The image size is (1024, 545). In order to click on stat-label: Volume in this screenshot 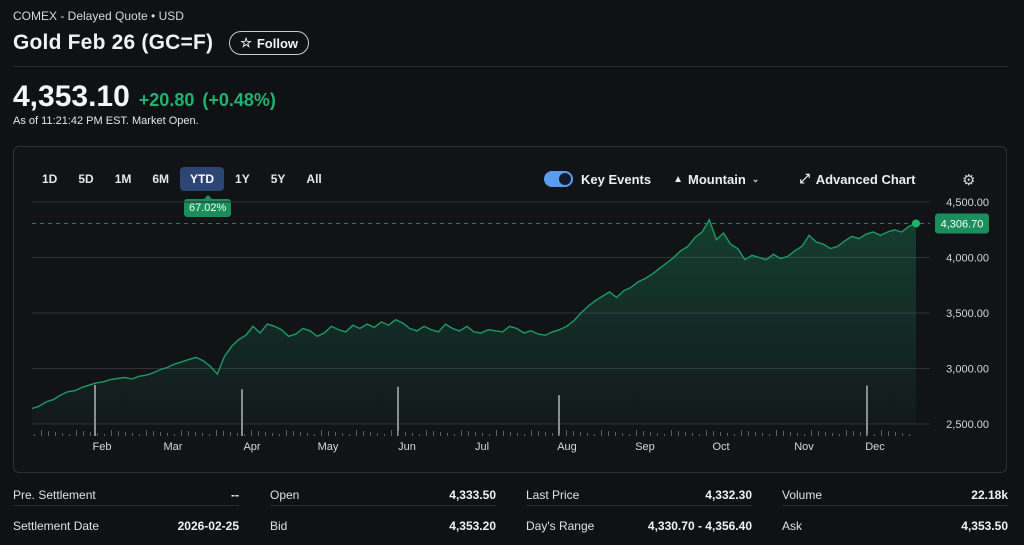, I will do `click(802, 494)`.